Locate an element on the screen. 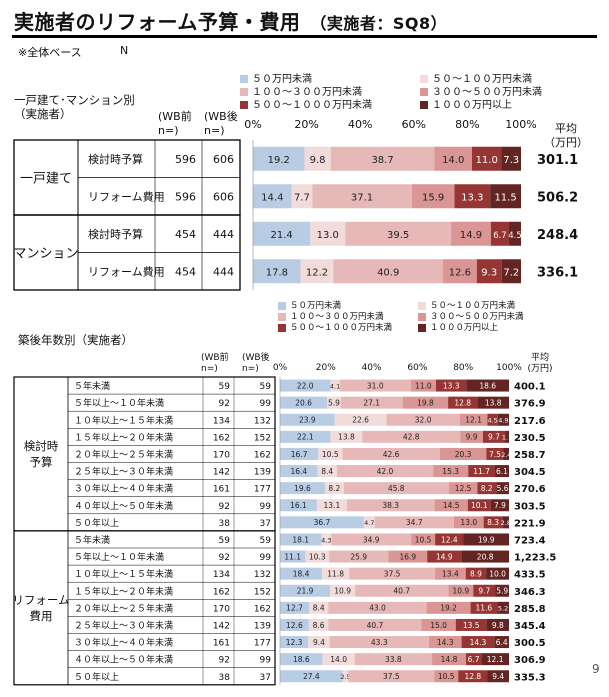  data-label: 39.5 is located at coordinates (398, 235).